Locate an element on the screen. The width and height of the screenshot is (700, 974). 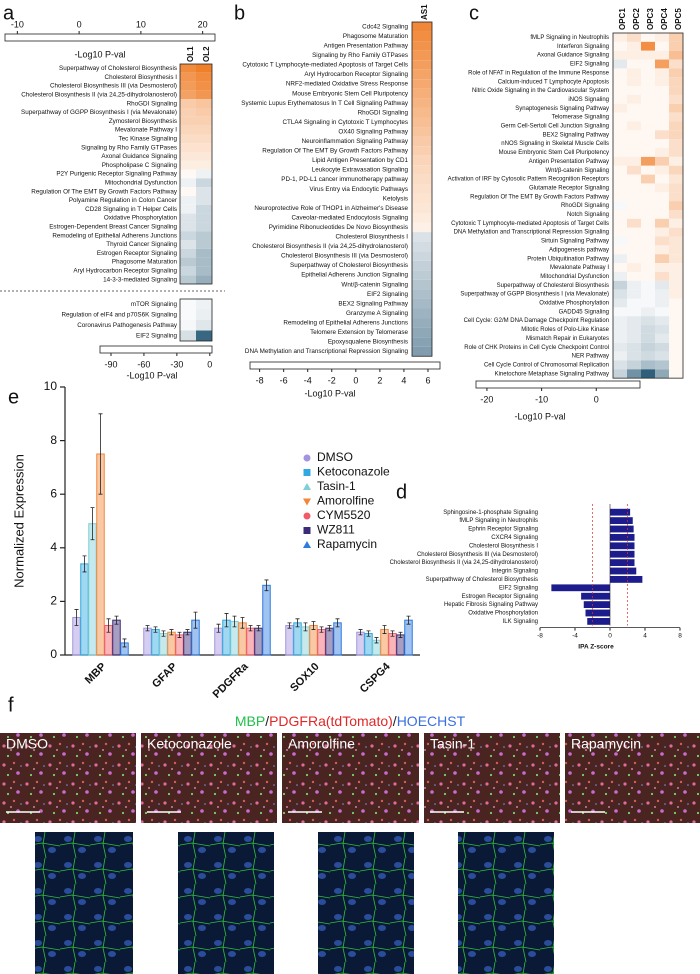
title-part: / is located at coordinates (395, 721).